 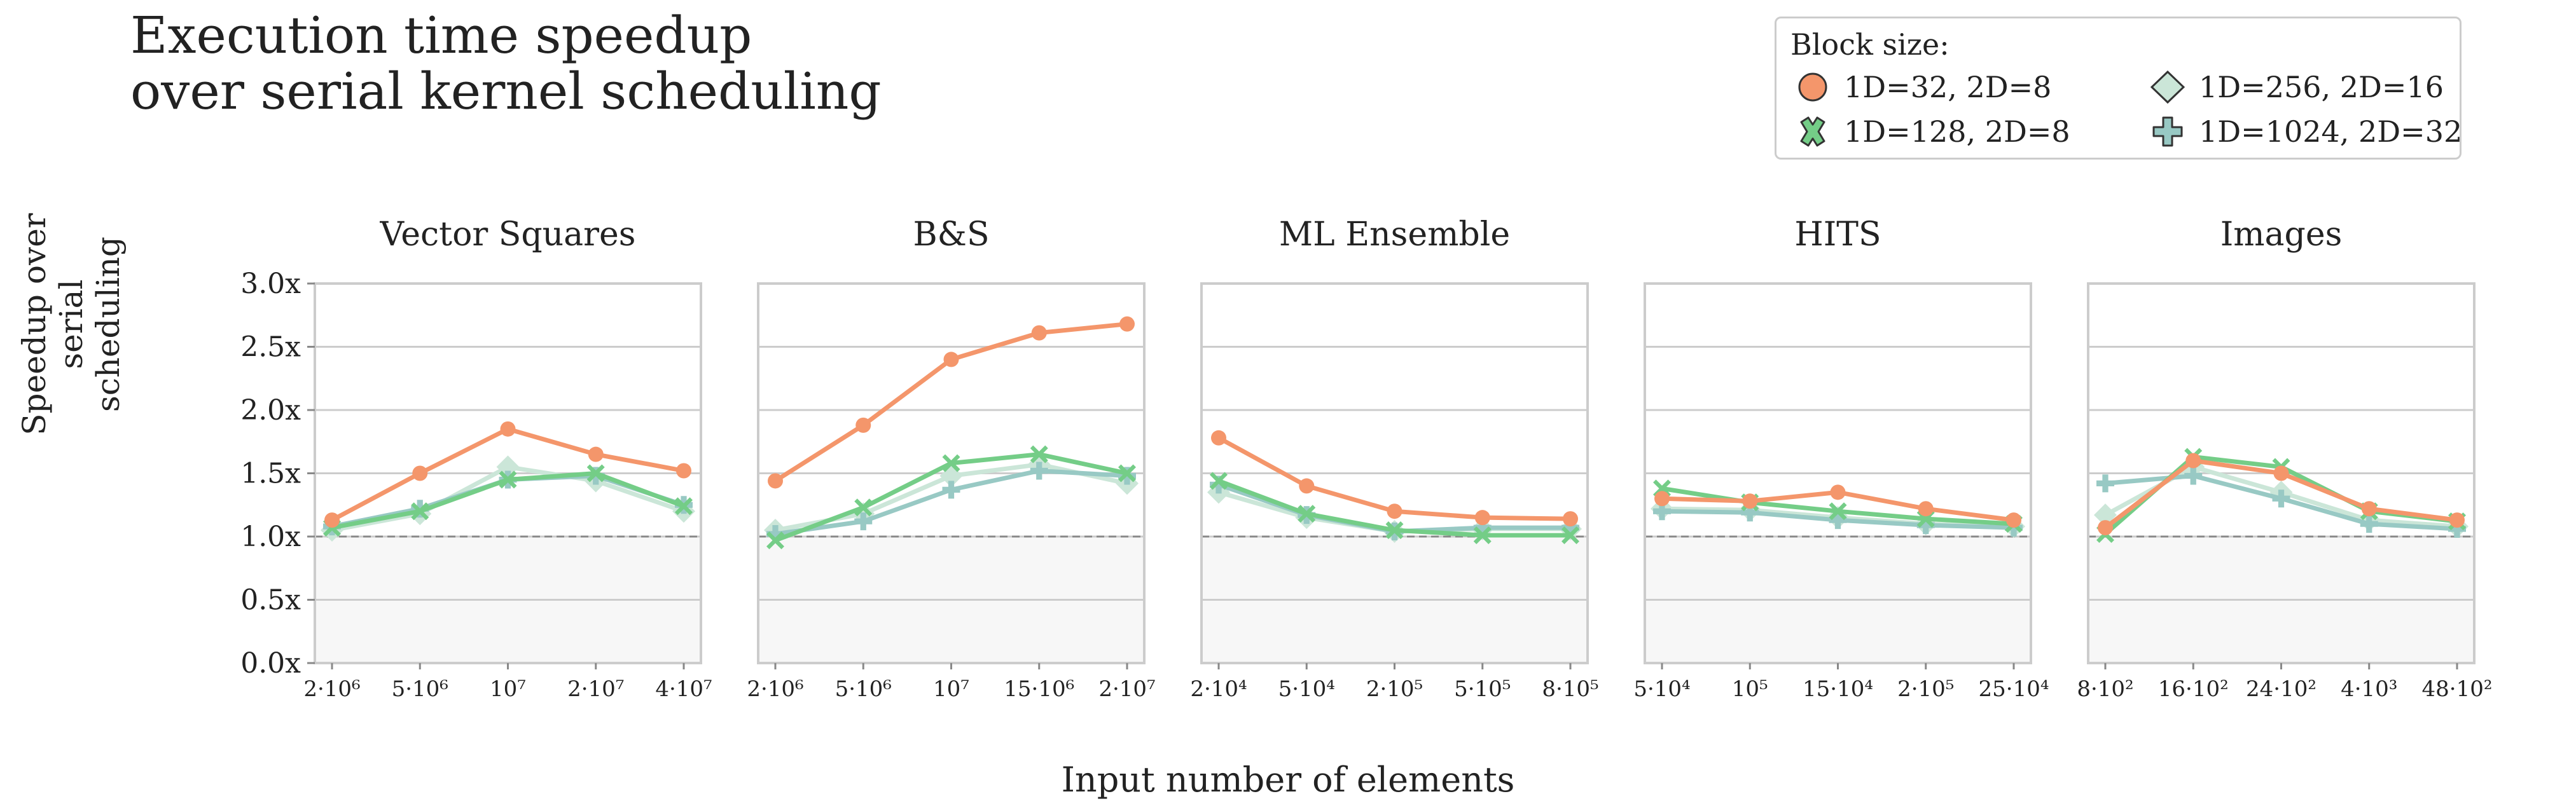 I want to click on y-tick-label: 0.5x, so click(x=270, y=600).